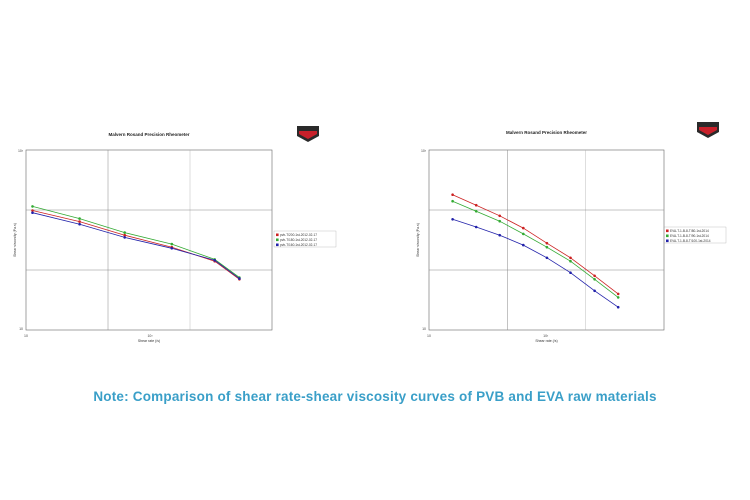  Describe the element at coordinates (690, 241) in the screenshot. I see `legend-label: EVA-T-1-B-8-T/100-1st-2014` at that location.